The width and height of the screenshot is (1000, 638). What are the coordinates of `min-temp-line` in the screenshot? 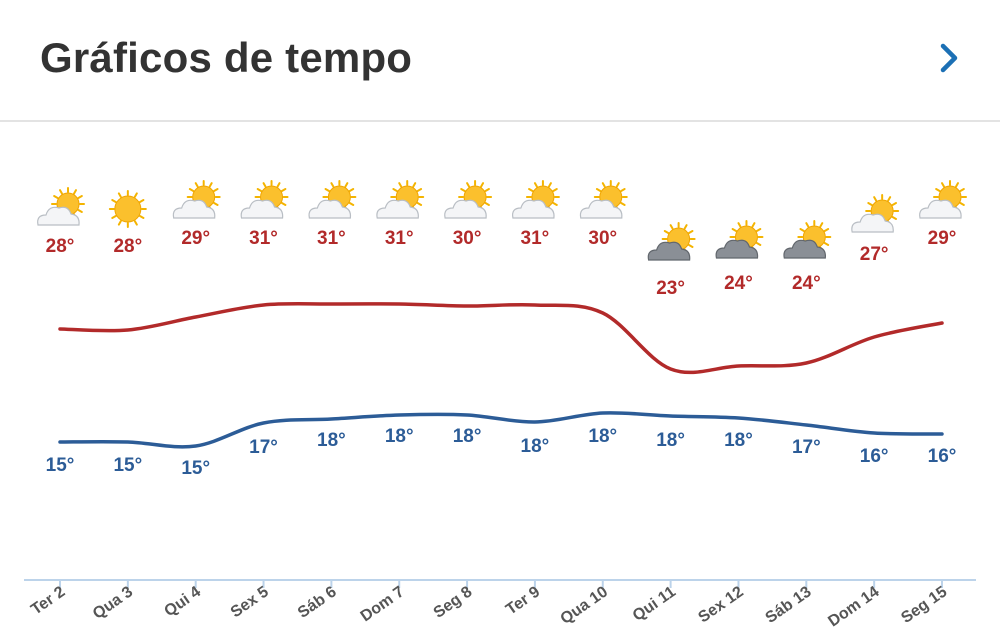 It's located at (501, 430).